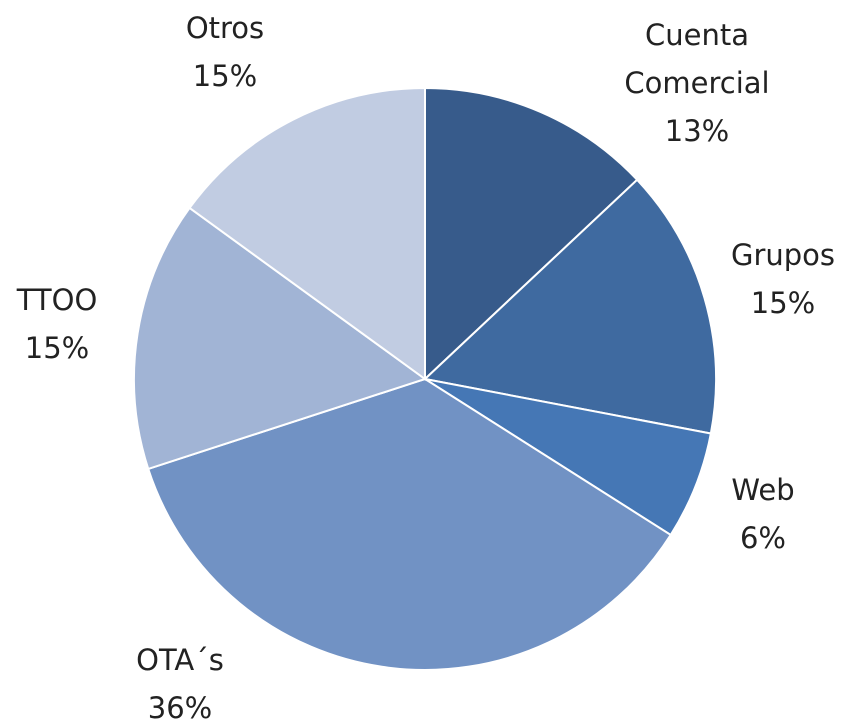  Describe the element at coordinates (57, 300) in the screenshot. I see `category-name: TTOO` at that location.